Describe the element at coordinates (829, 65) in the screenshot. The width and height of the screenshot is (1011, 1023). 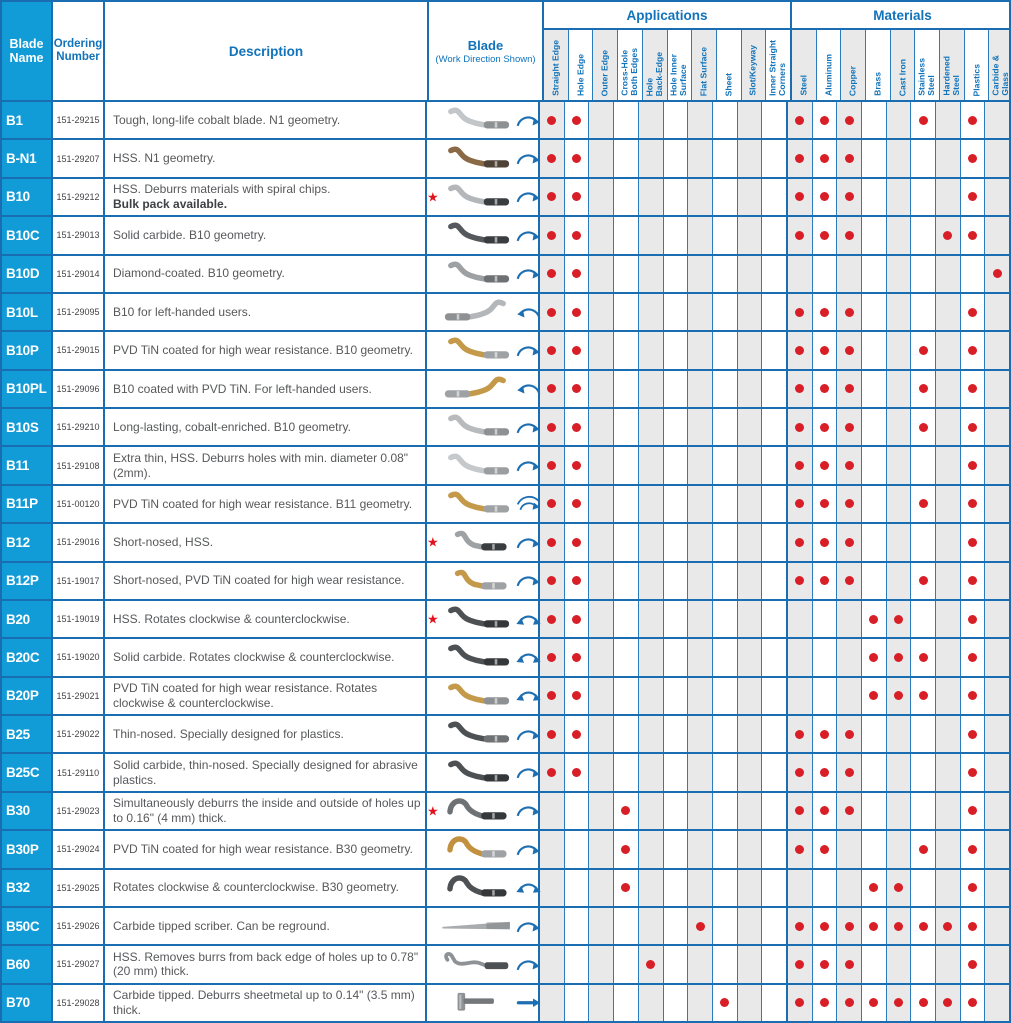
I see `material-column-header: Aluminum` at that location.